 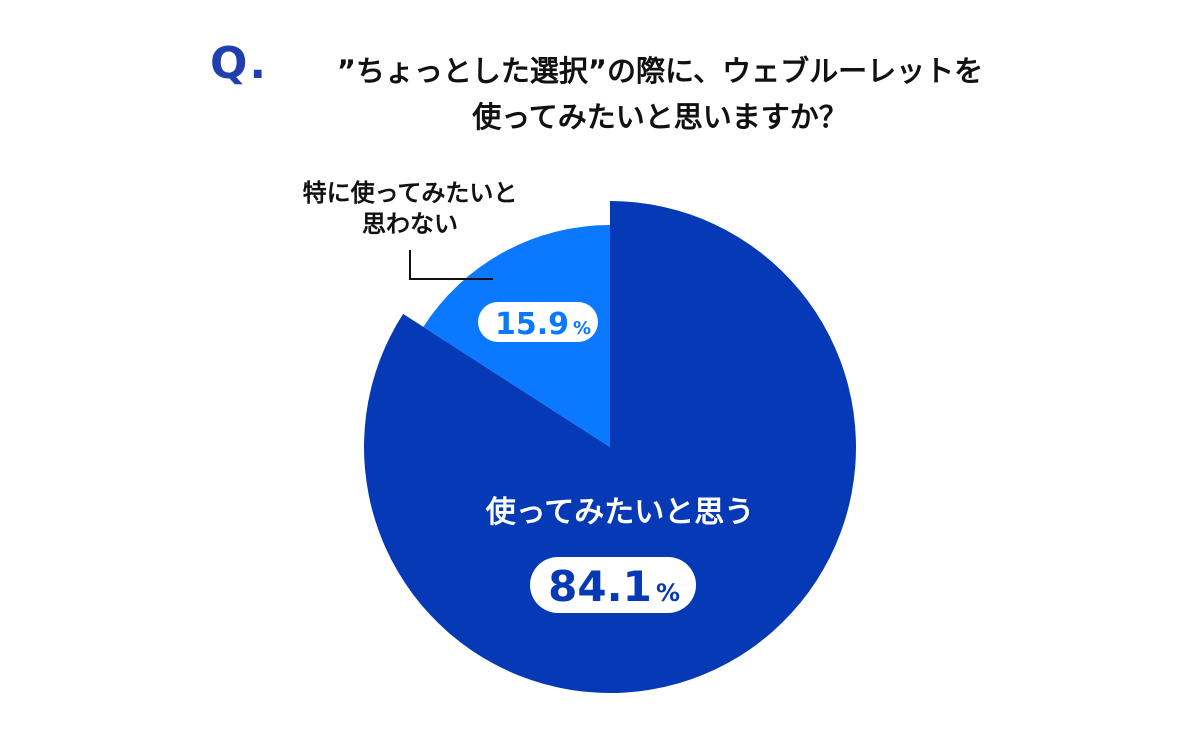 I want to click on callout-line, so click(x=451, y=265).